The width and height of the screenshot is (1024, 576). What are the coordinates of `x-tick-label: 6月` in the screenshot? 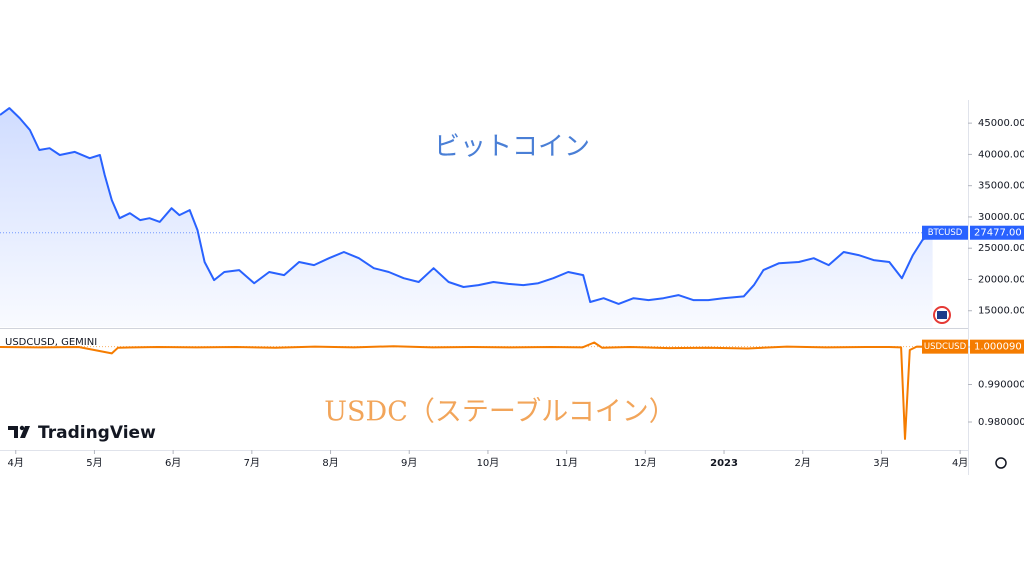 It's located at (173, 463).